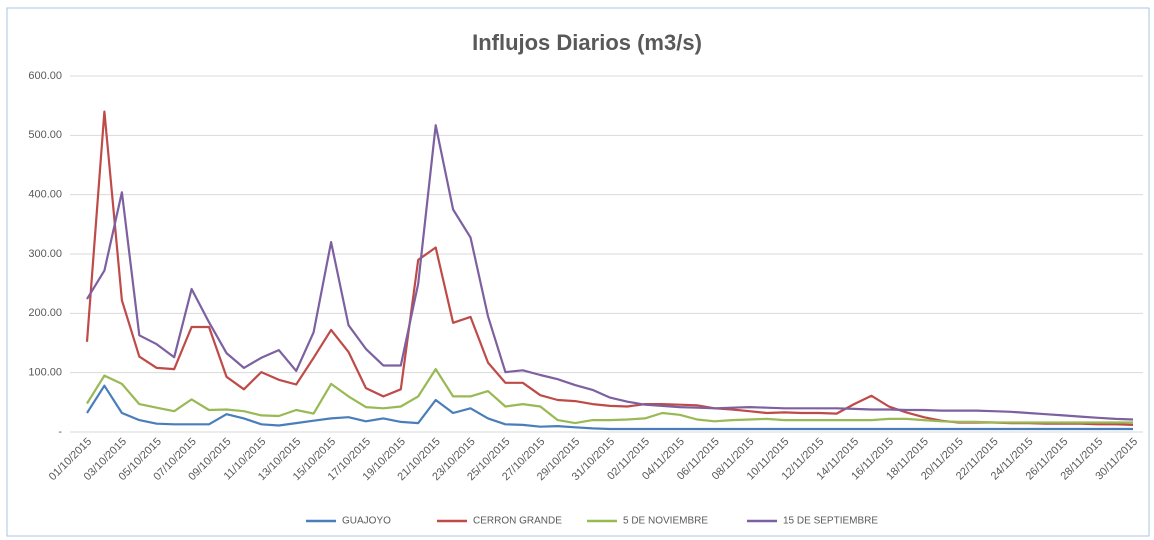  Describe the element at coordinates (830, 521) in the screenshot. I see `legend-label: 15 DE SEPTIEMBRE` at that location.